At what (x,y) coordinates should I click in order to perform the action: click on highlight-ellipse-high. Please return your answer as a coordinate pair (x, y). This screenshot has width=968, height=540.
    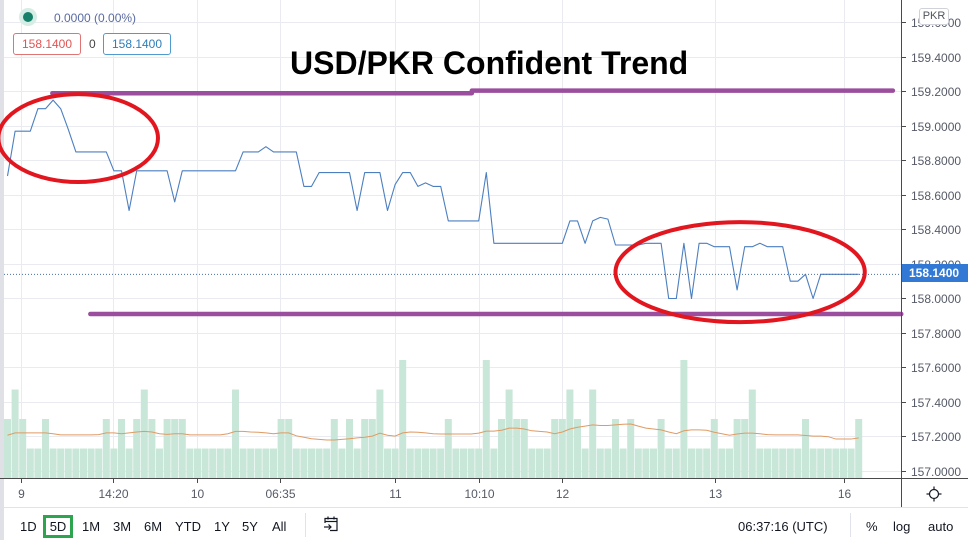
    Looking at the image, I should click on (80, 138).